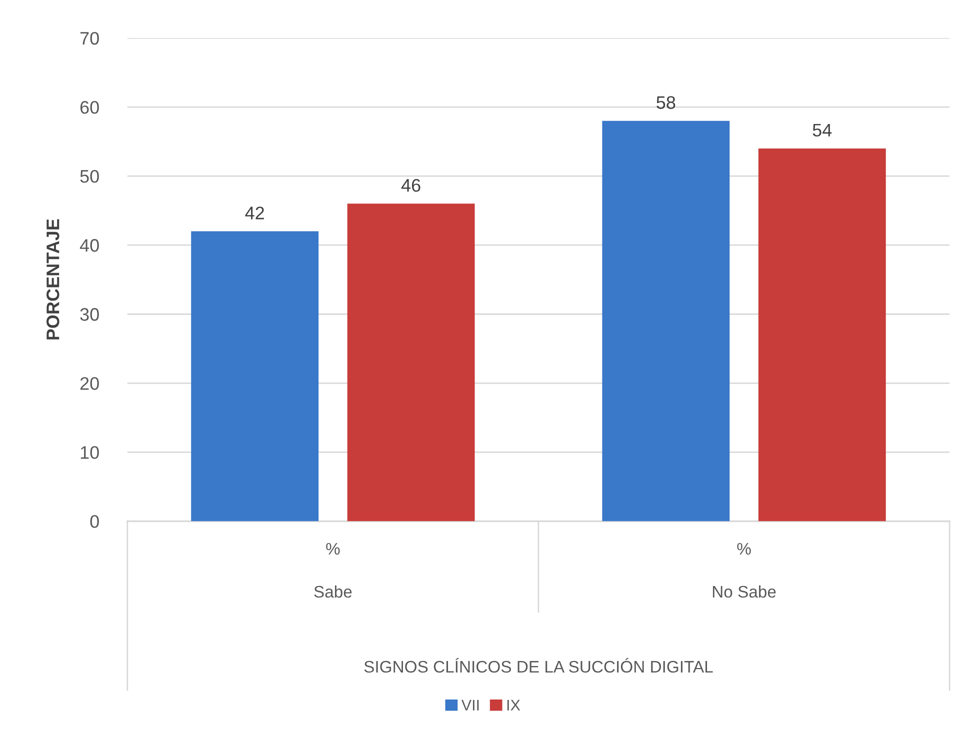 The image size is (965, 731). What do you see at coordinates (89, 38) in the screenshot?
I see `y-tick-label: 70` at bounding box center [89, 38].